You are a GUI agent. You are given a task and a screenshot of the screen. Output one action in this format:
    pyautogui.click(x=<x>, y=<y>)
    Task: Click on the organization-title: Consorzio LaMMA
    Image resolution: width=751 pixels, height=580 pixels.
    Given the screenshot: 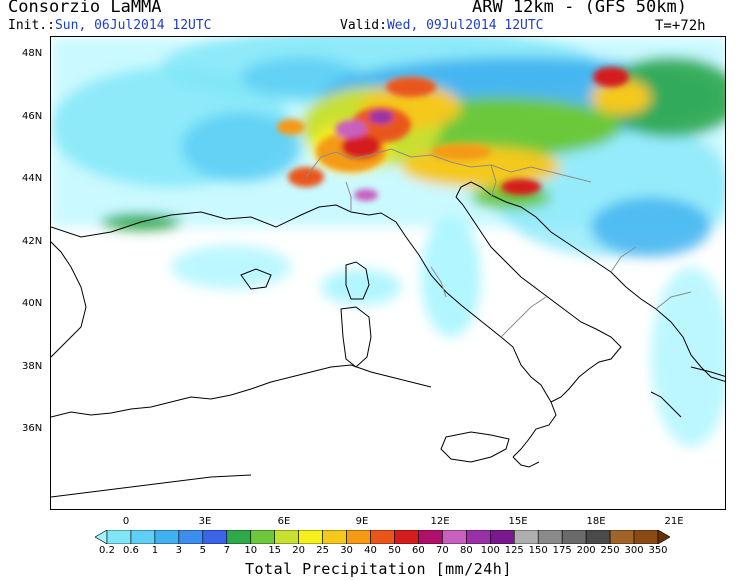 What is the action you would take?
    pyautogui.click(x=85, y=8)
    